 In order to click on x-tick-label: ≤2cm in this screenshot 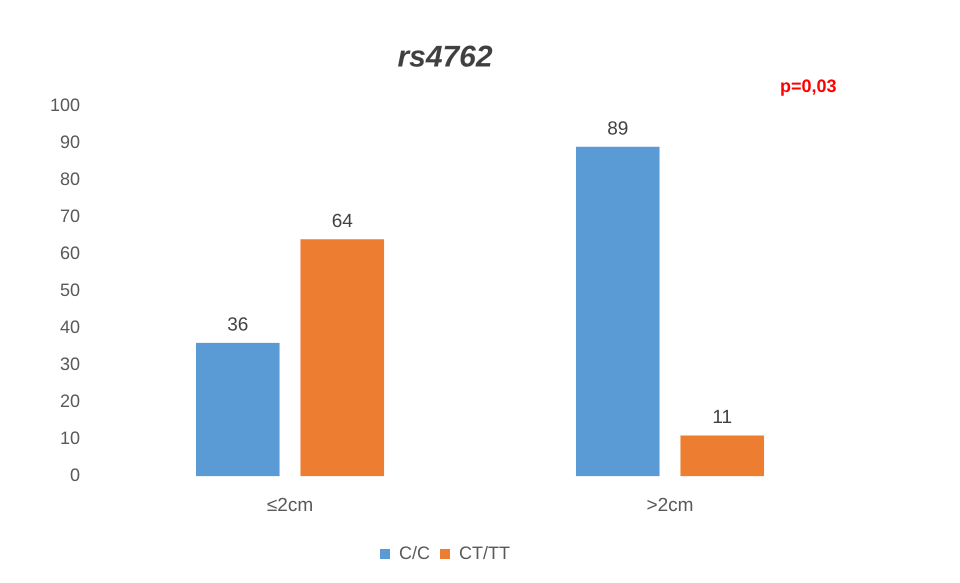, I will do `click(290, 505)`.